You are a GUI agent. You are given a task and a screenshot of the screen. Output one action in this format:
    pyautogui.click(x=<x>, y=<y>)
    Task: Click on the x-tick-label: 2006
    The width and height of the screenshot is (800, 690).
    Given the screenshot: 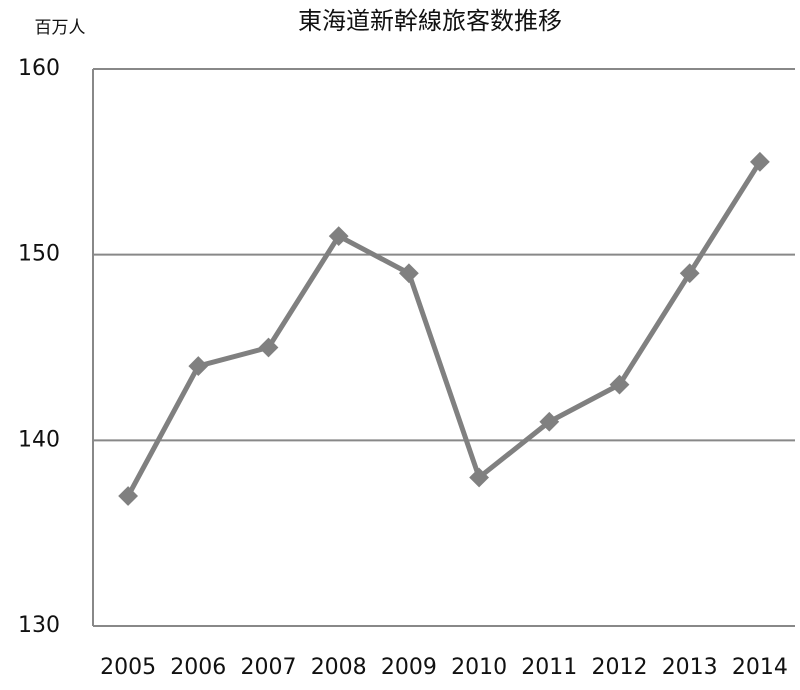 What is the action you would take?
    pyautogui.click(x=198, y=667)
    